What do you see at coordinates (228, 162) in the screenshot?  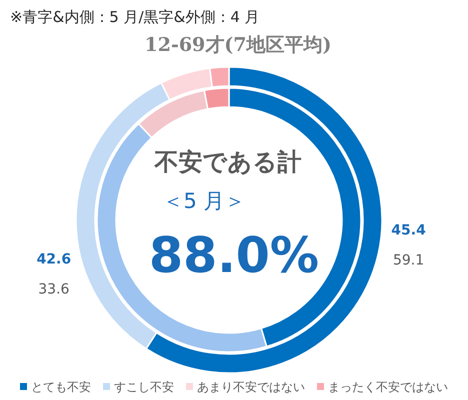 I see `annotation: 不安である計` at bounding box center [228, 162].